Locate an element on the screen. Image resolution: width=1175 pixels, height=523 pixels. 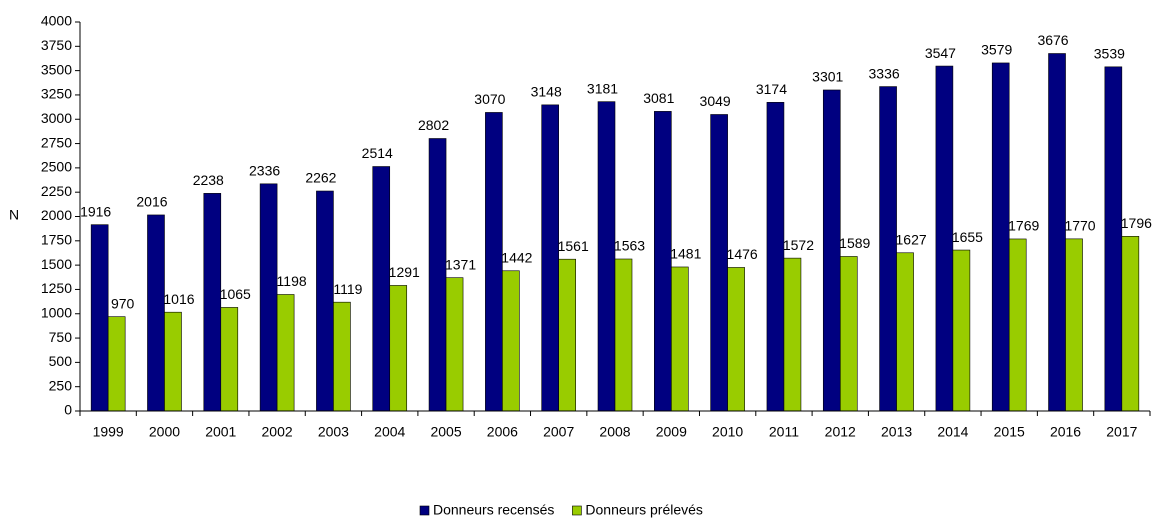
data-label: 1016 is located at coordinates (178, 299).